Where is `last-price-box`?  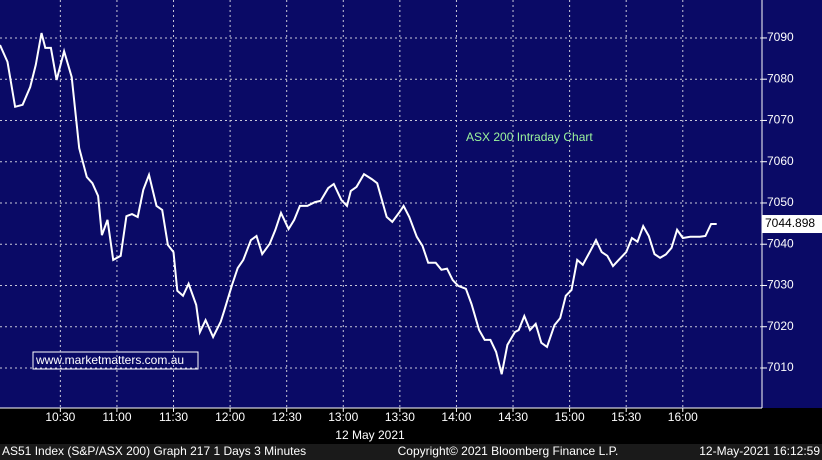
last-price-box is located at coordinates (792, 224).